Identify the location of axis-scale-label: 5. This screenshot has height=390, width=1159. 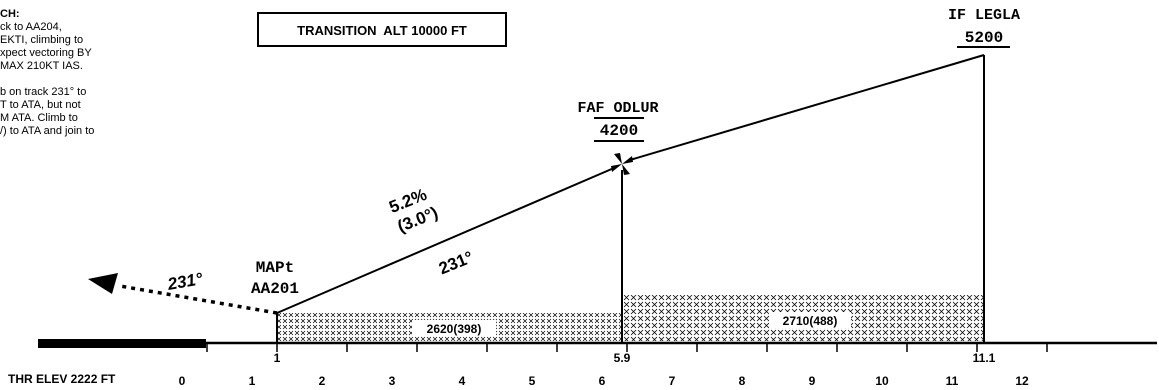
(532, 381).